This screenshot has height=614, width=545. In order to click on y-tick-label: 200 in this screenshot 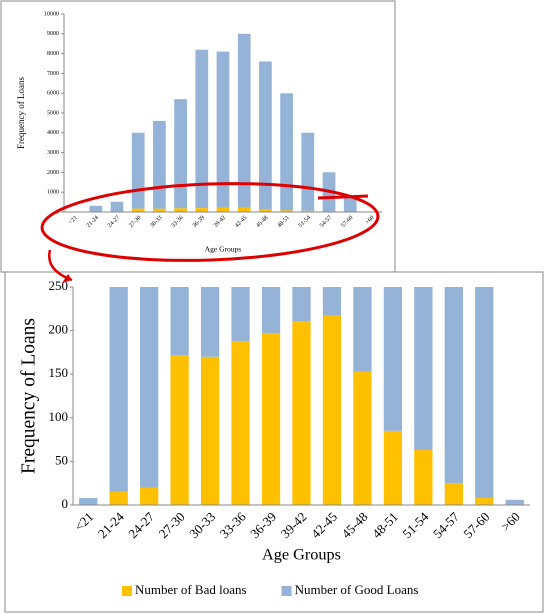, I will do `click(59, 329)`.